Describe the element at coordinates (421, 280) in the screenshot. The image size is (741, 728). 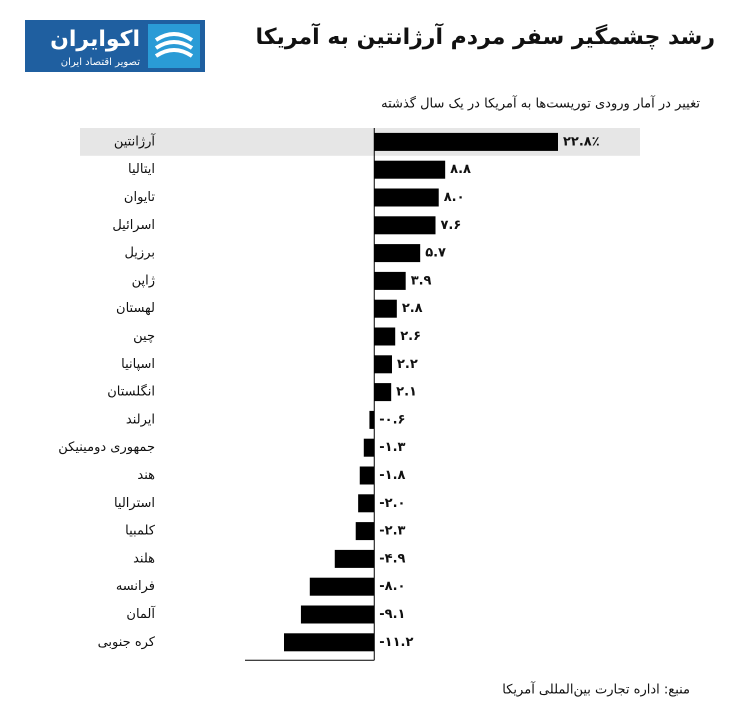
I see `value-label: ۳.۹` at that location.